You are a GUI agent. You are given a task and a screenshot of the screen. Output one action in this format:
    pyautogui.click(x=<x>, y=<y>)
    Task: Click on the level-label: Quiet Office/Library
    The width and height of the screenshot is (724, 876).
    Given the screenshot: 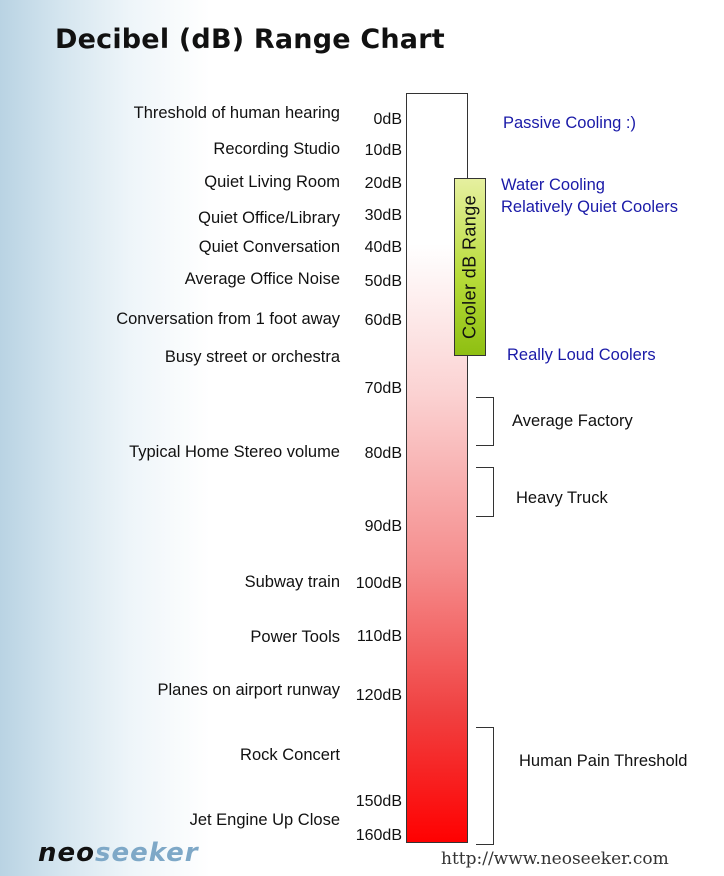 What is the action you would take?
    pyautogui.click(x=269, y=218)
    